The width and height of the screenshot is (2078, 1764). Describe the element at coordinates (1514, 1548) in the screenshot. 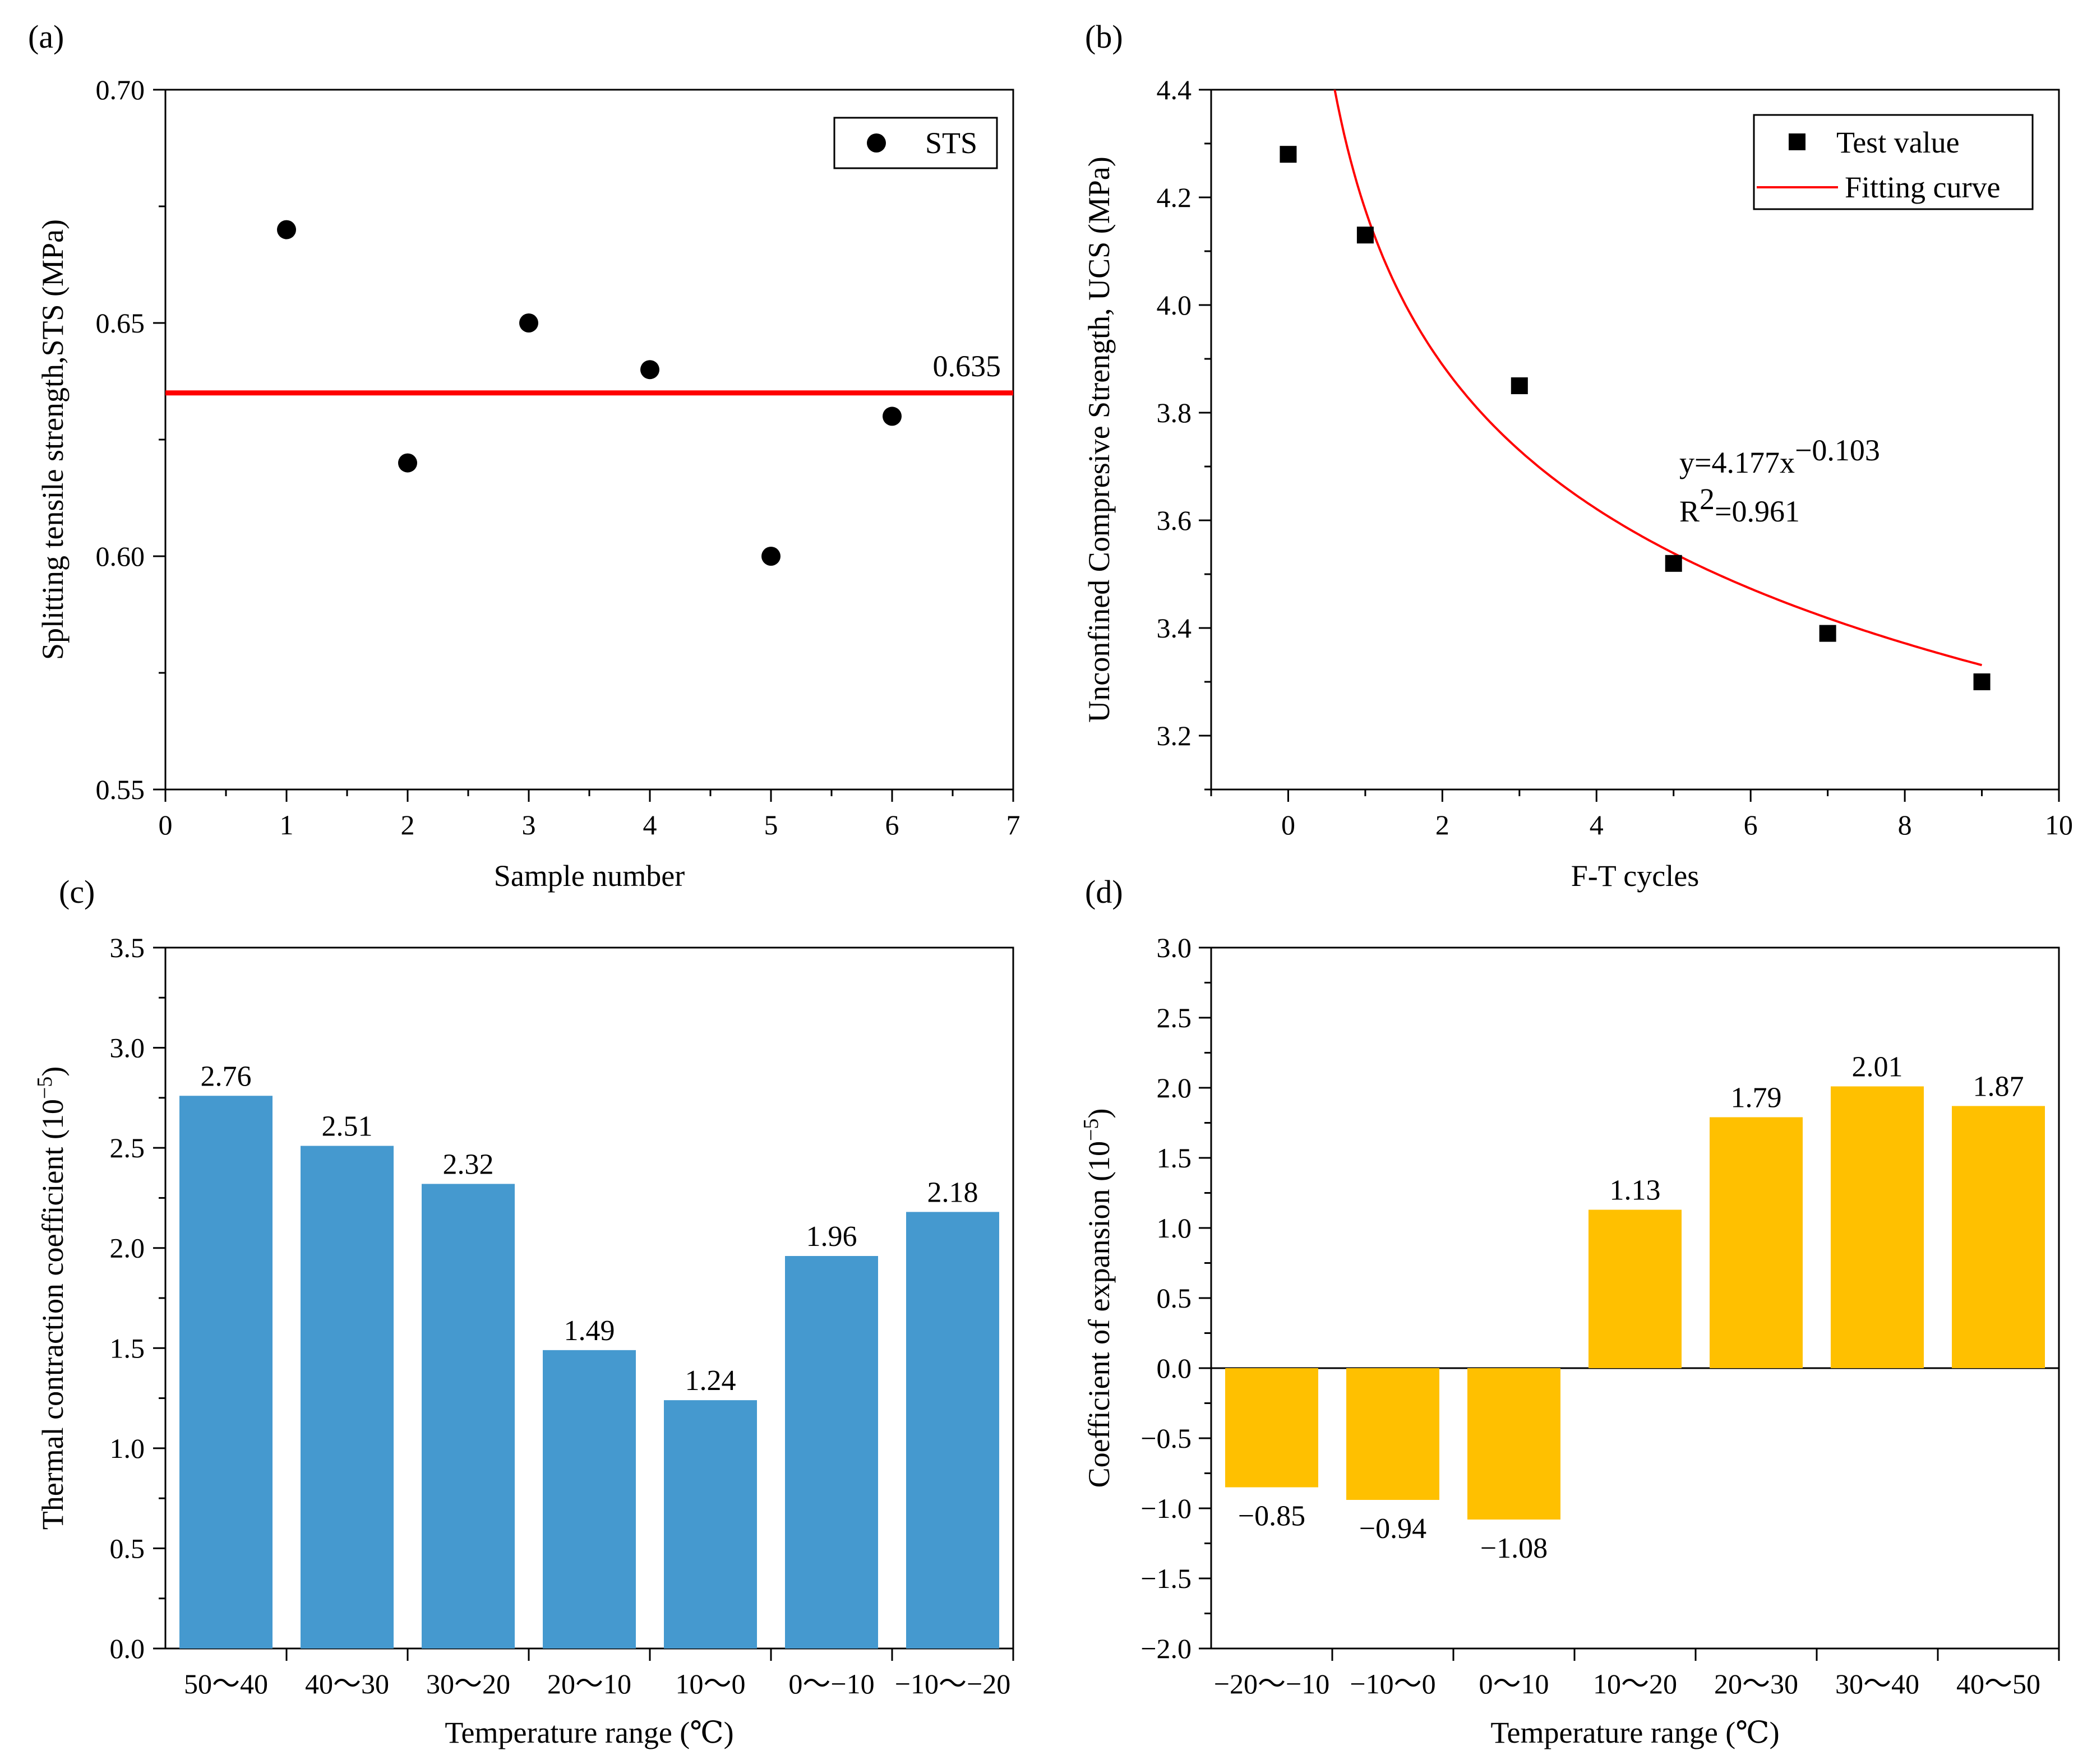

I see `bar-value-label-d: −1.08` at that location.